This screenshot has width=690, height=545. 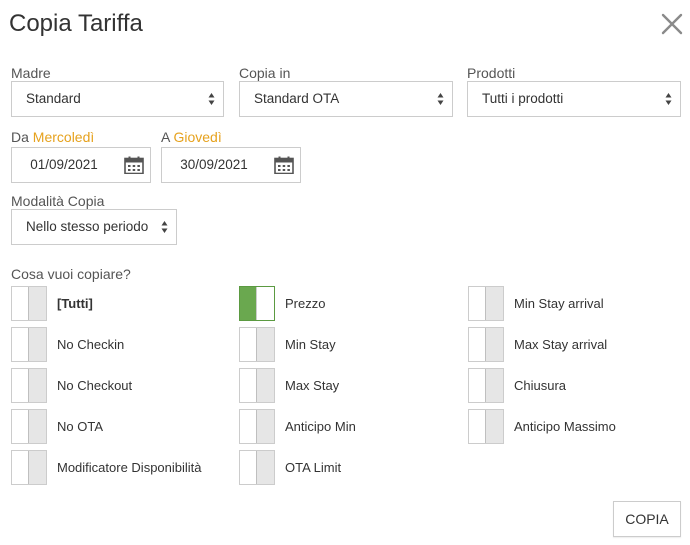 What do you see at coordinates (312, 385) in the screenshot?
I see `option-label-max-stay: Max Stay` at bounding box center [312, 385].